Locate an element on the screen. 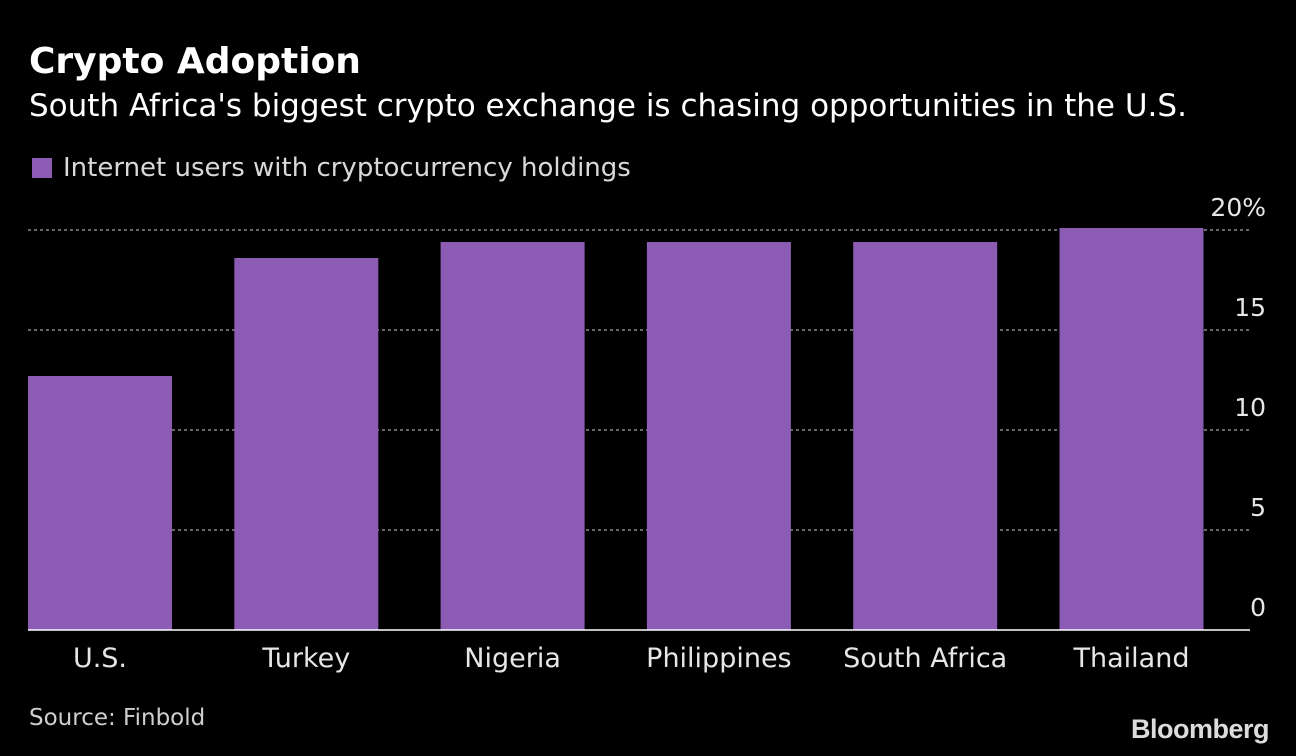 The image size is (1296, 756). x-tick-label: Philippines is located at coordinates (718, 658).